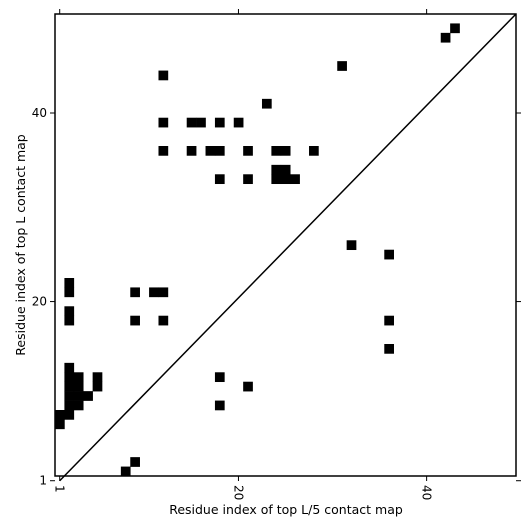 Image resolution: width=531 pixels, height=531 pixels. I want to click on y-tick-label: 40, so click(39, 113).